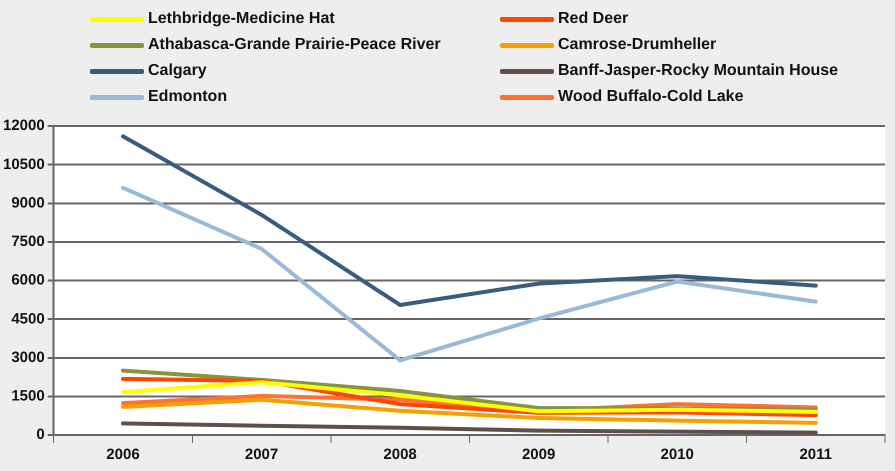 This screenshot has width=895, height=471. I want to click on x-tick-label: 2007, so click(261, 455).